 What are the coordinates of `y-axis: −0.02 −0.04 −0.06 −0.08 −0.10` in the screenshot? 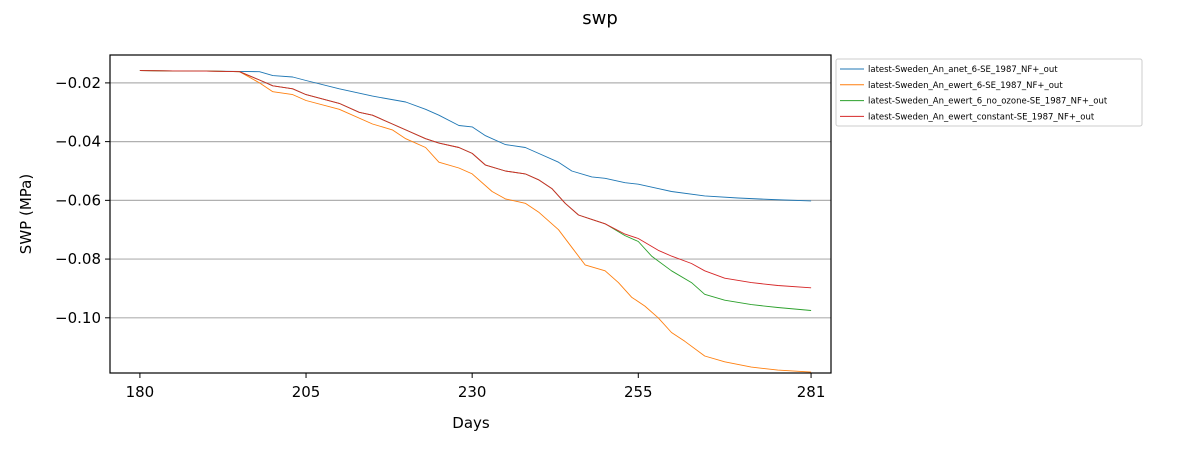 It's located at (82, 200).